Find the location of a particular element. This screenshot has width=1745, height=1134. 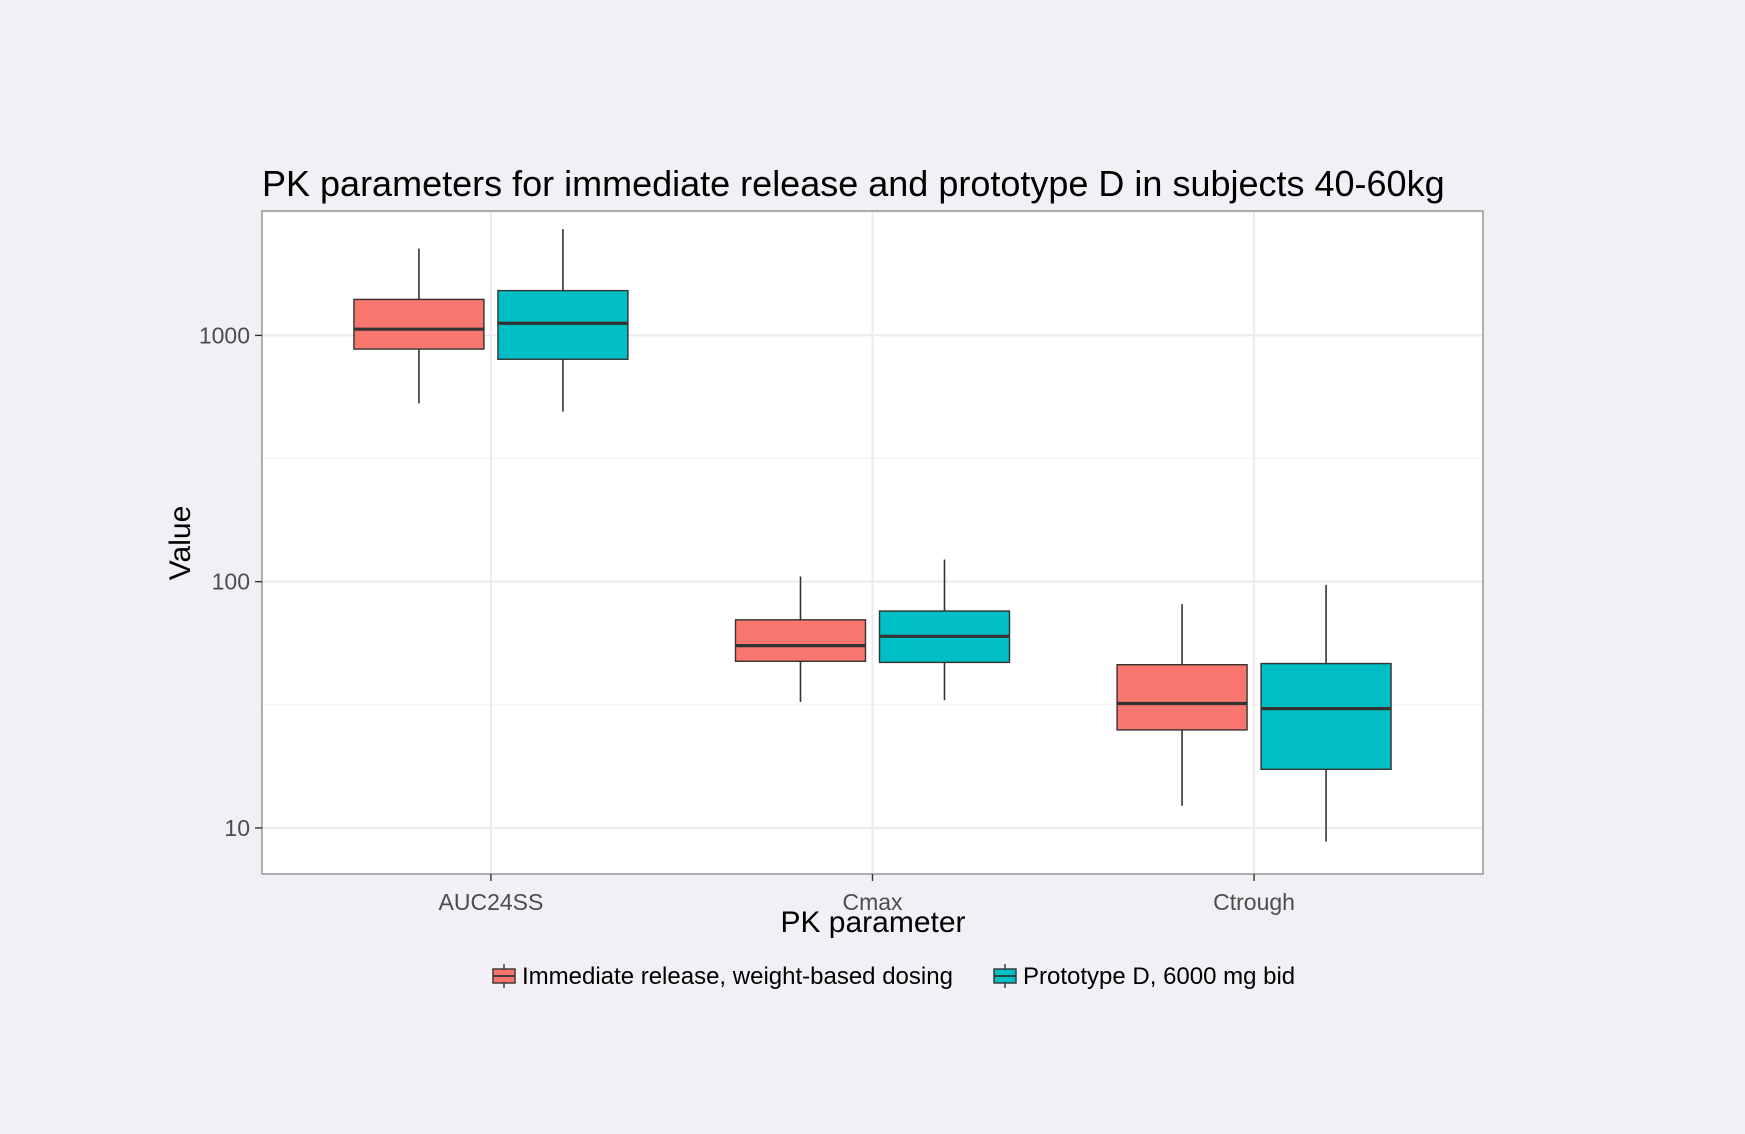

legend-item: Prototype D, 6000 mg bid is located at coordinates (1144, 976).